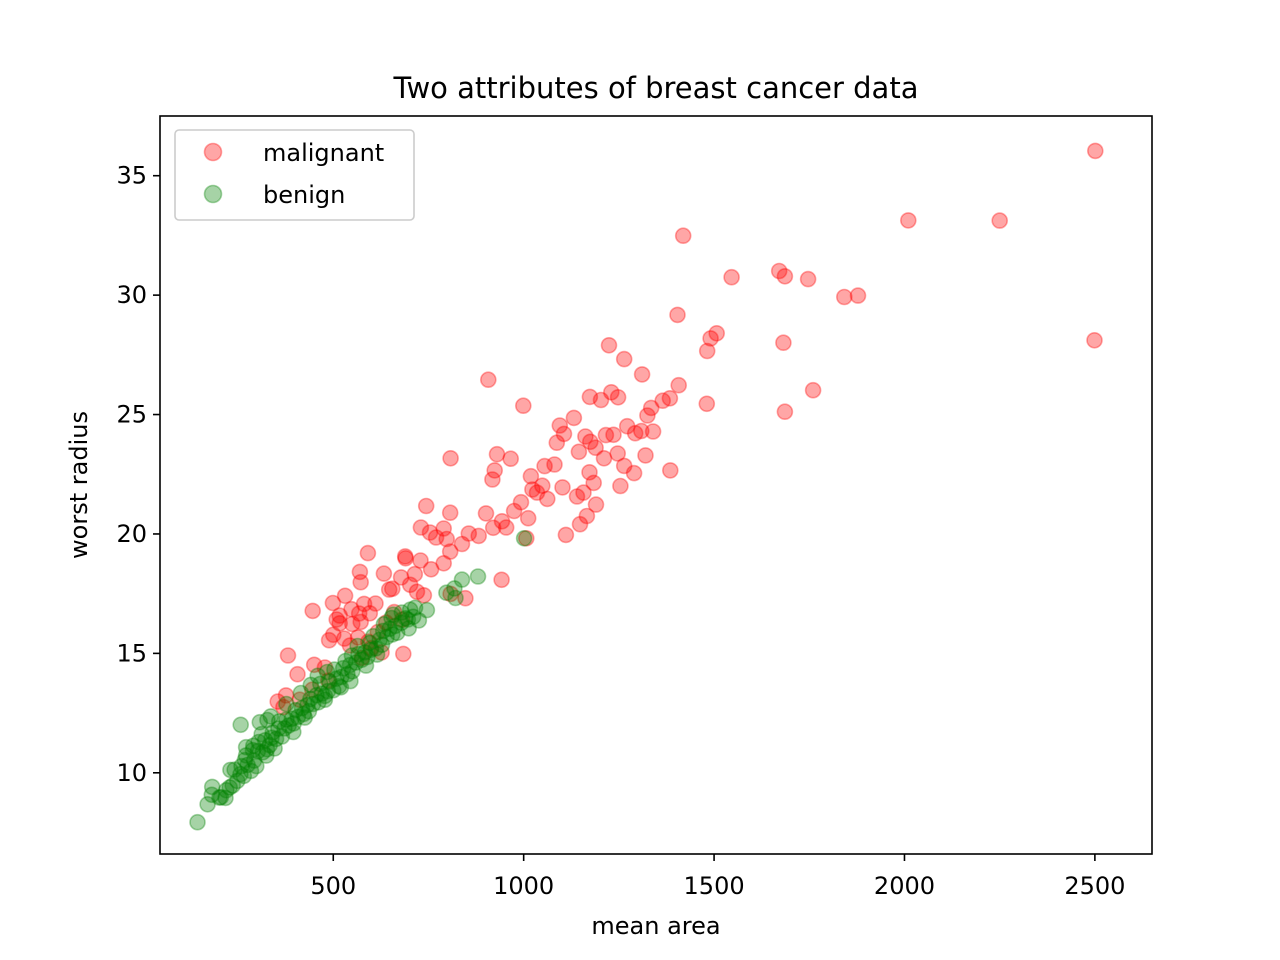  I want to click on y-tick-label-30: 30, so click(131, 295).